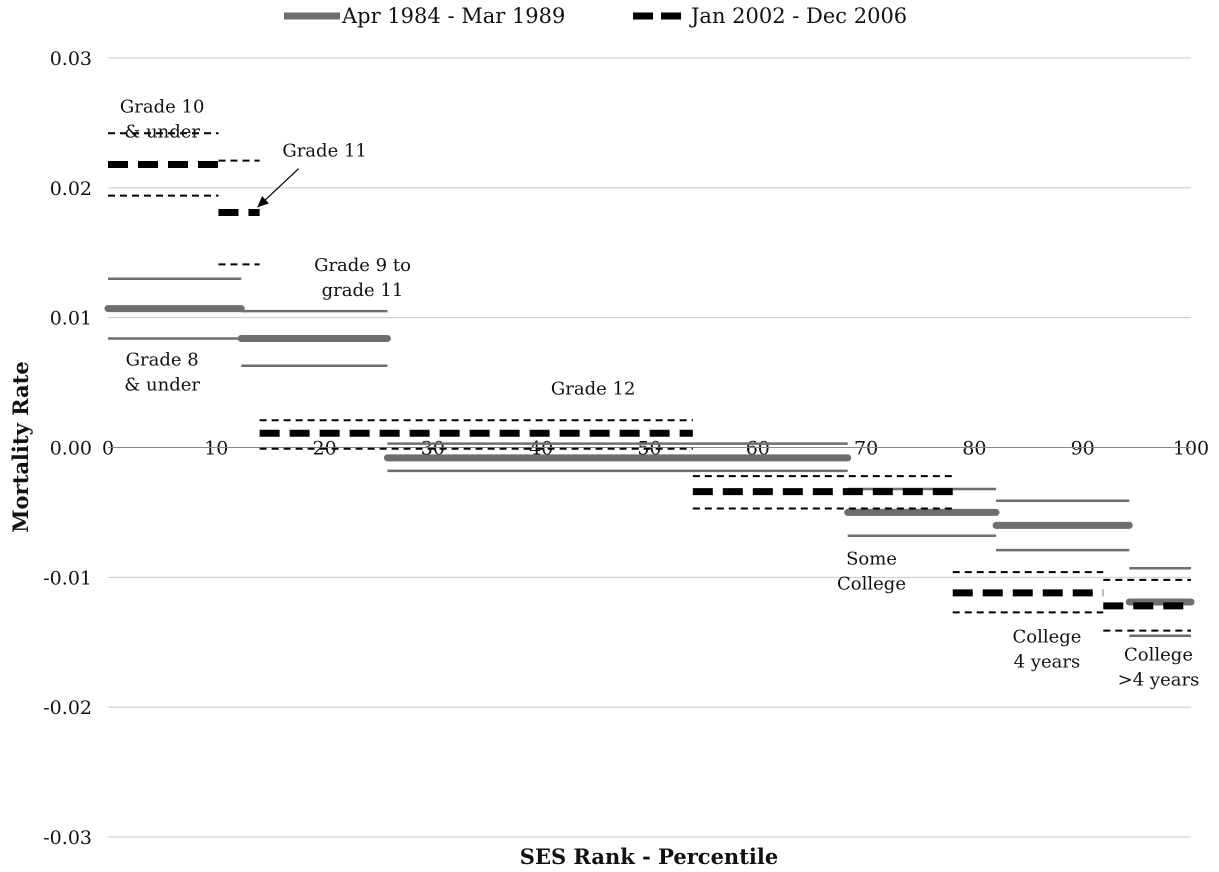 This screenshot has width=1219, height=872. What do you see at coordinates (871, 571) in the screenshot?
I see `annotation-label: Some College` at bounding box center [871, 571].